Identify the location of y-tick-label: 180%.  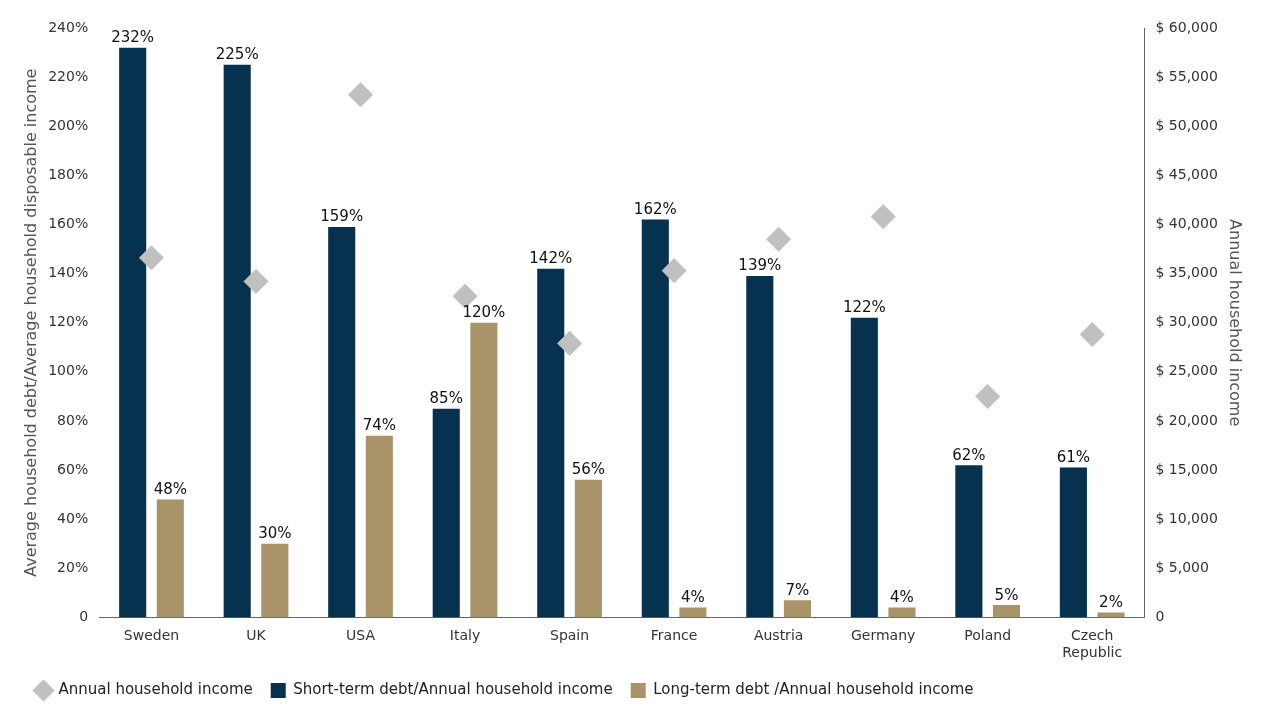
(68, 173).